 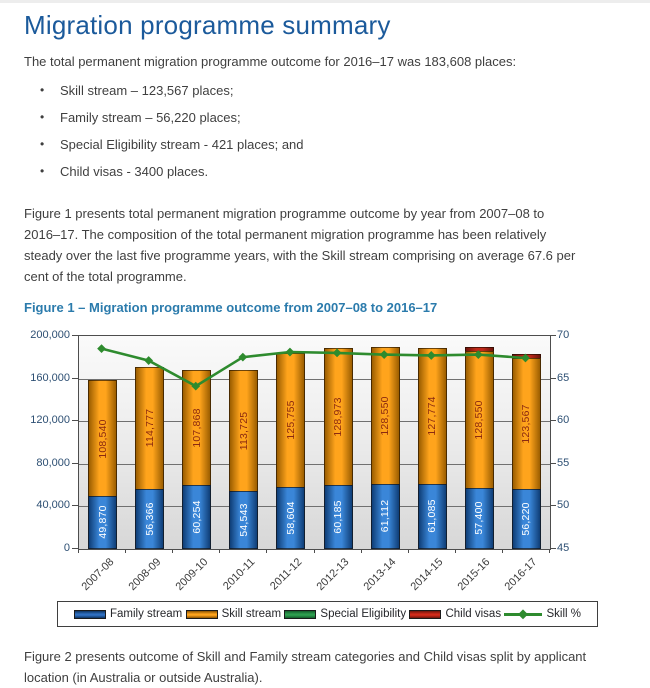 I want to click on legend-label: Special Eligibility, so click(x=363, y=614).